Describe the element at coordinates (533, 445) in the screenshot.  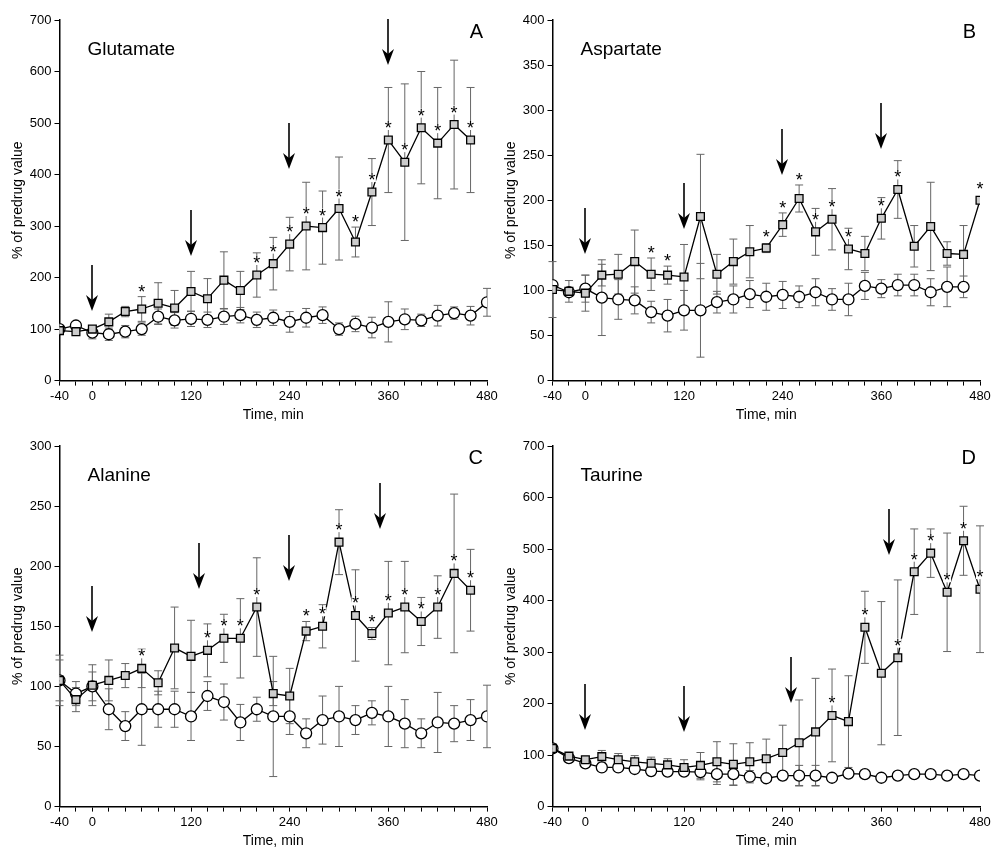
I see `y-tick-label: 700` at that location.